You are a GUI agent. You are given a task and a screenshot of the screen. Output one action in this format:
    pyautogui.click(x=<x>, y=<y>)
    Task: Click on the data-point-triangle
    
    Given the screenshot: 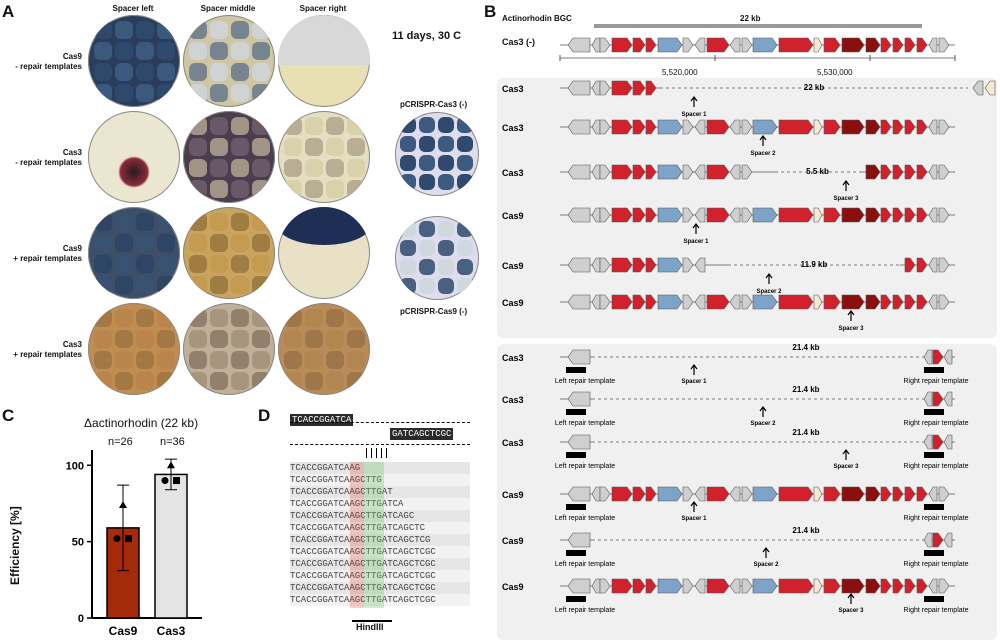 What is the action you would take?
    pyautogui.click(x=123, y=504)
    